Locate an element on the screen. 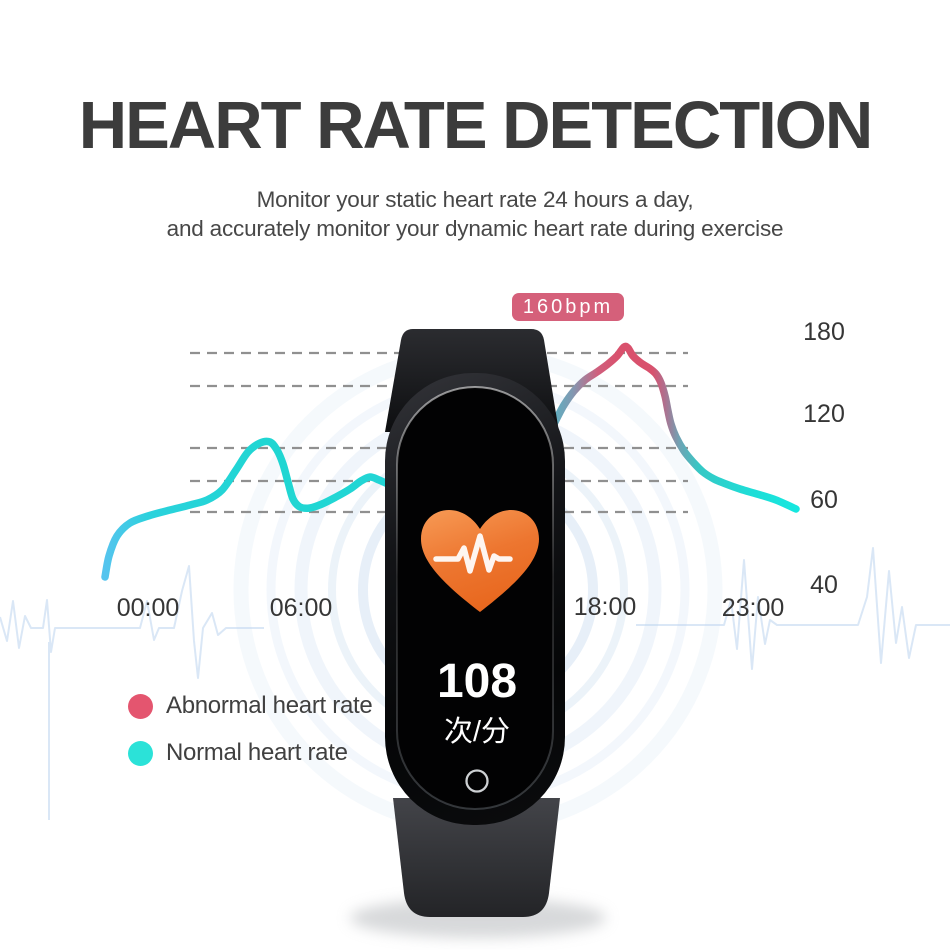 This screenshot has height=950, width=950. abnormal-dot-icon is located at coordinates (140, 706).